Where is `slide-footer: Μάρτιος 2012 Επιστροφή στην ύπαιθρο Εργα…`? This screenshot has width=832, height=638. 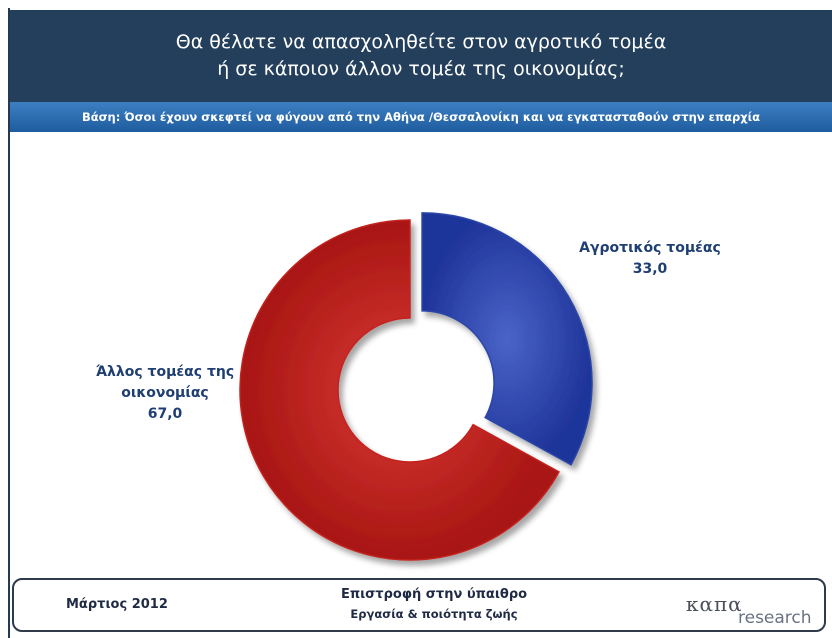
slide-footer: Μάρτιος 2012 Επιστροφή στην ύπαιθρο Εργα… is located at coordinates (419, 605).